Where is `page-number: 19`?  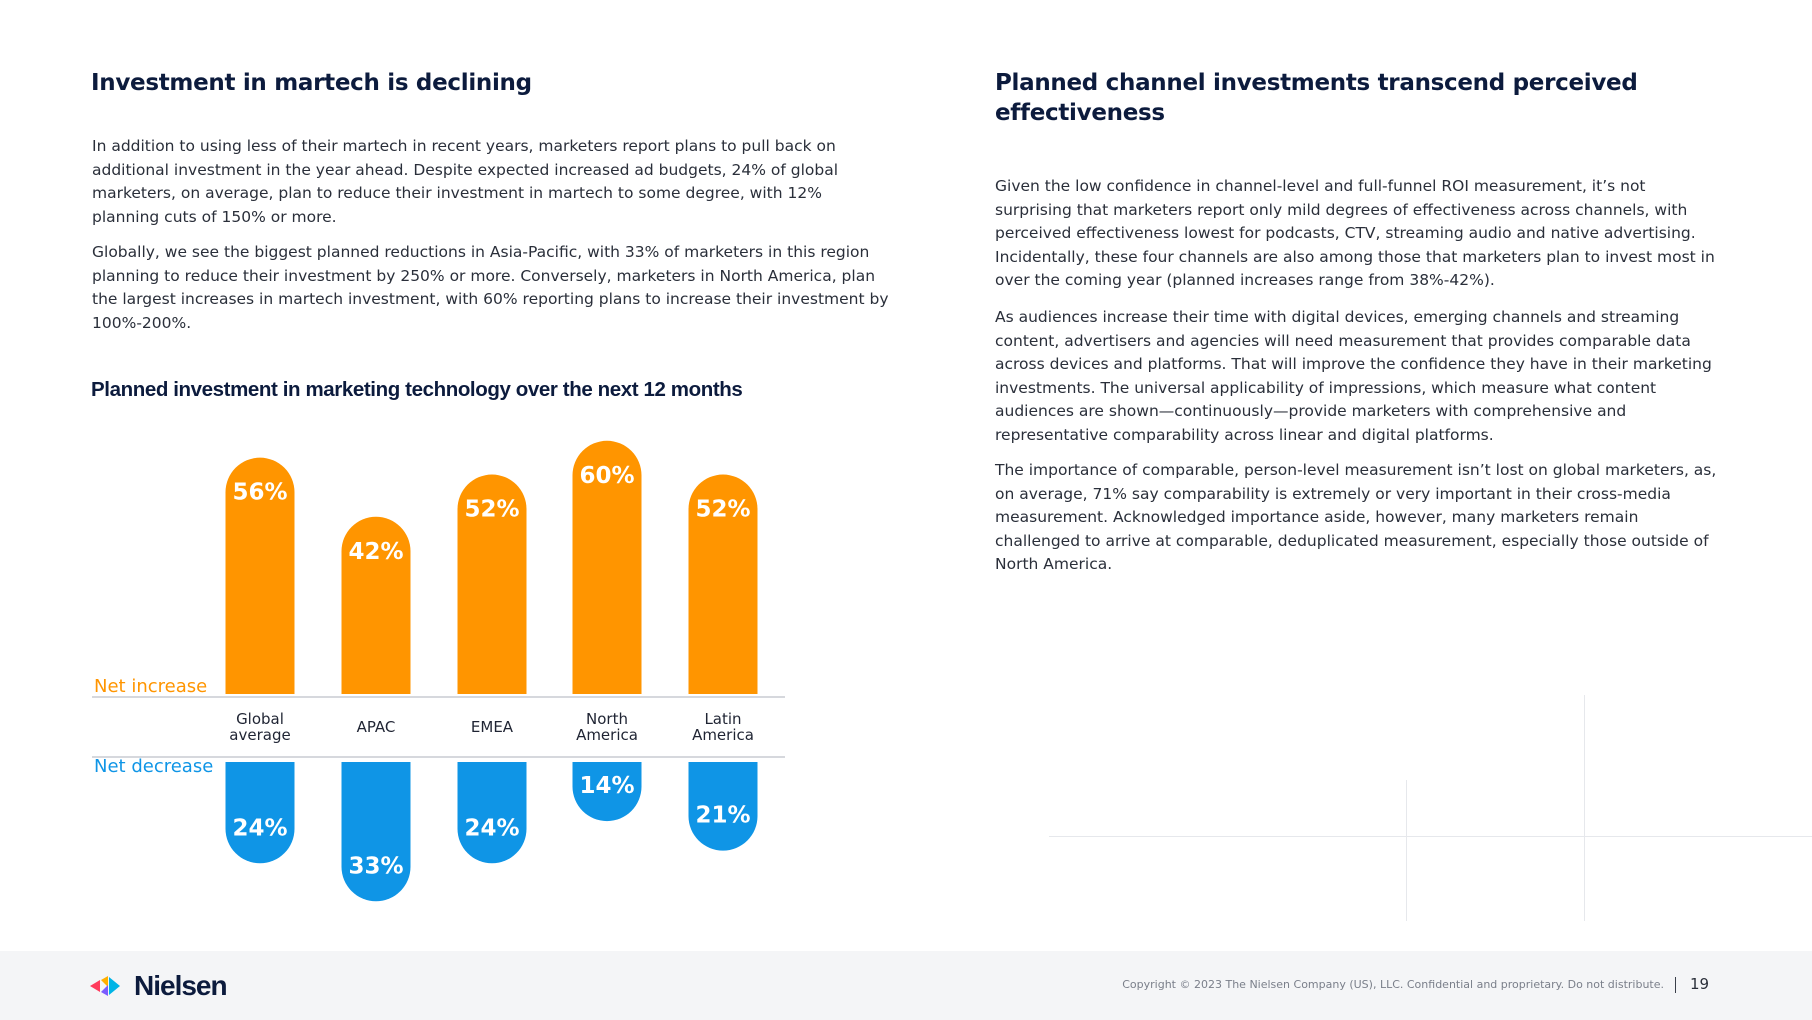 page-number: 19 is located at coordinates (1700, 984).